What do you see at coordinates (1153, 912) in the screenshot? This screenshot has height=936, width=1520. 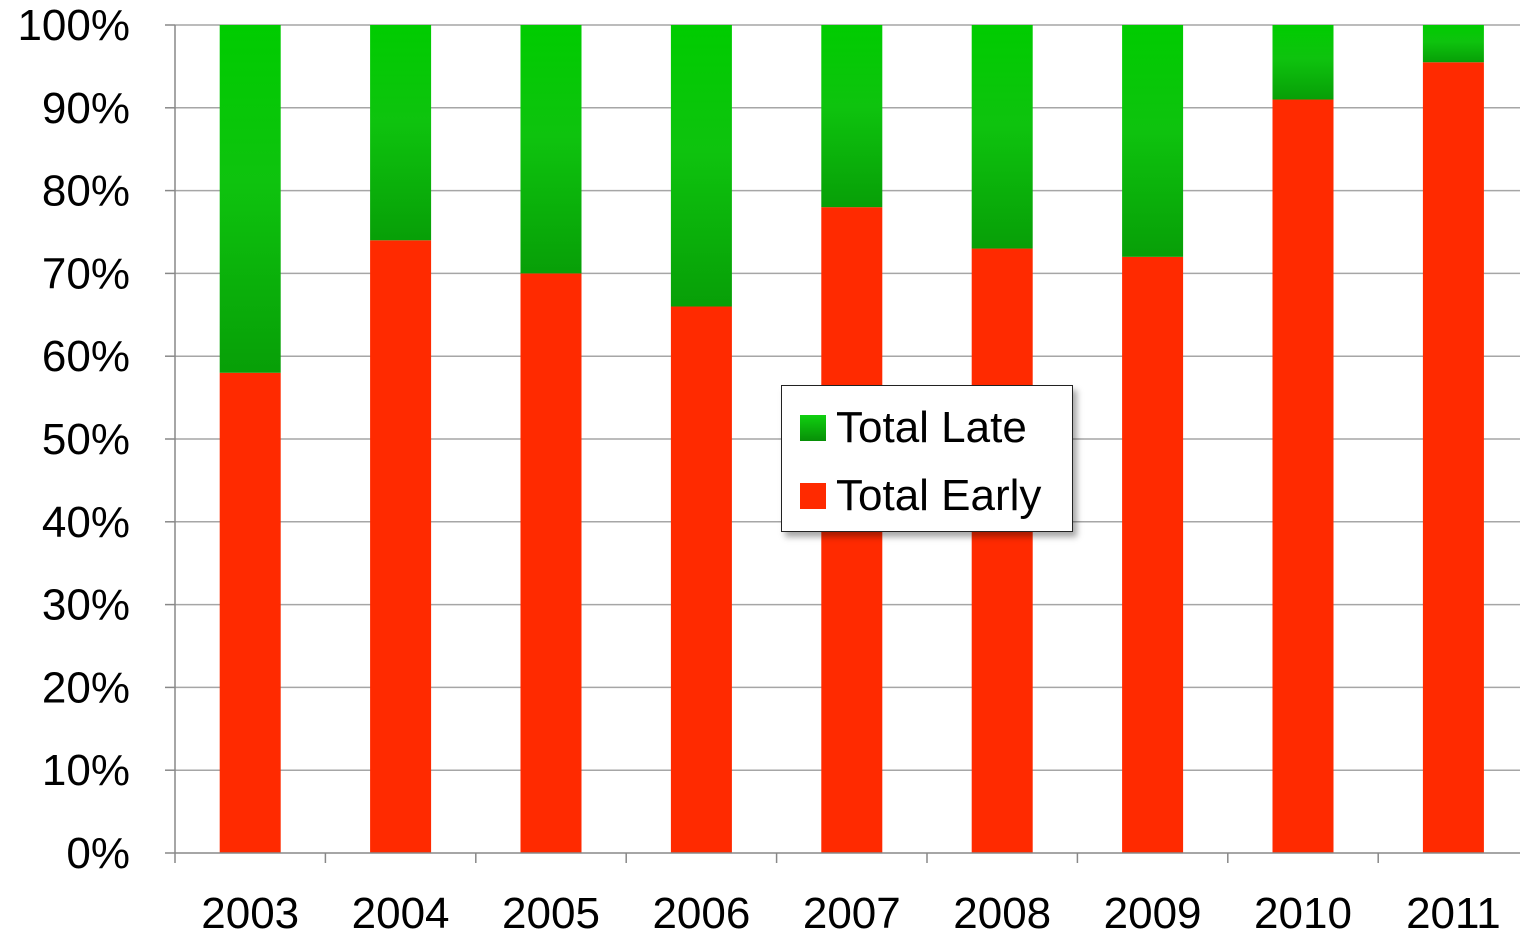 I see `x-tick-label: 2009` at bounding box center [1153, 912].